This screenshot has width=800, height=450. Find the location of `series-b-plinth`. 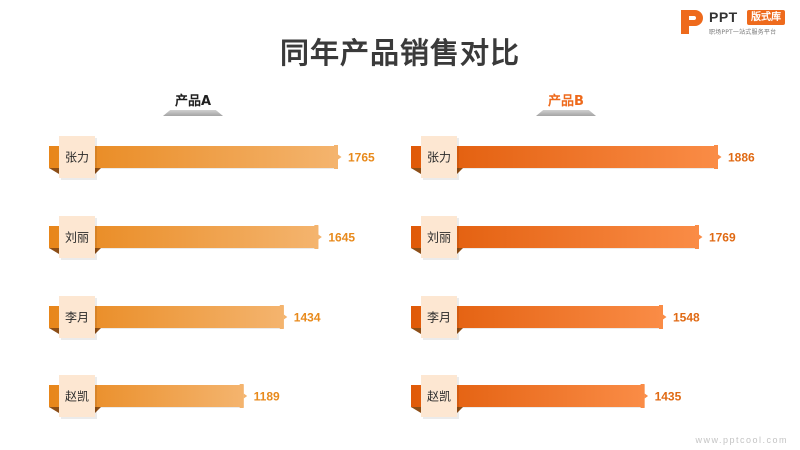

series-b-plinth is located at coordinates (566, 113).